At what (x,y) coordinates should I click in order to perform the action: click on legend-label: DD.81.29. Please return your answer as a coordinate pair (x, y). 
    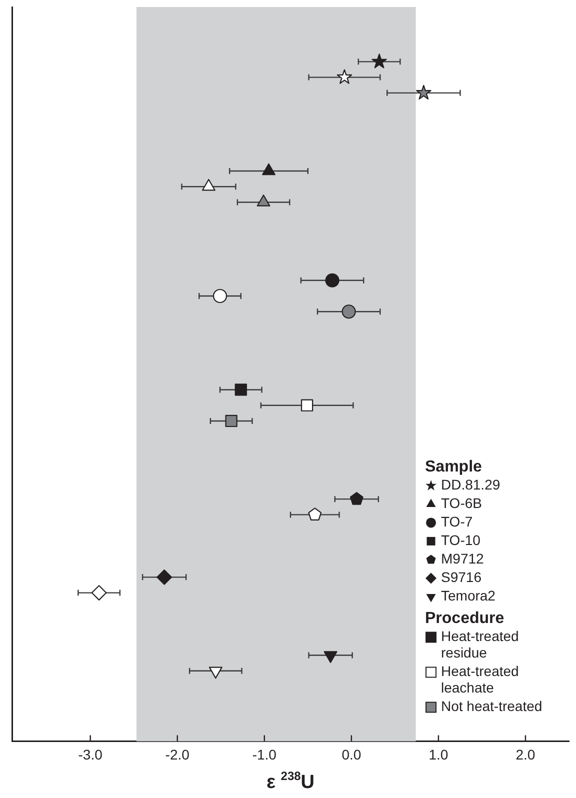
    Looking at the image, I should click on (470, 484).